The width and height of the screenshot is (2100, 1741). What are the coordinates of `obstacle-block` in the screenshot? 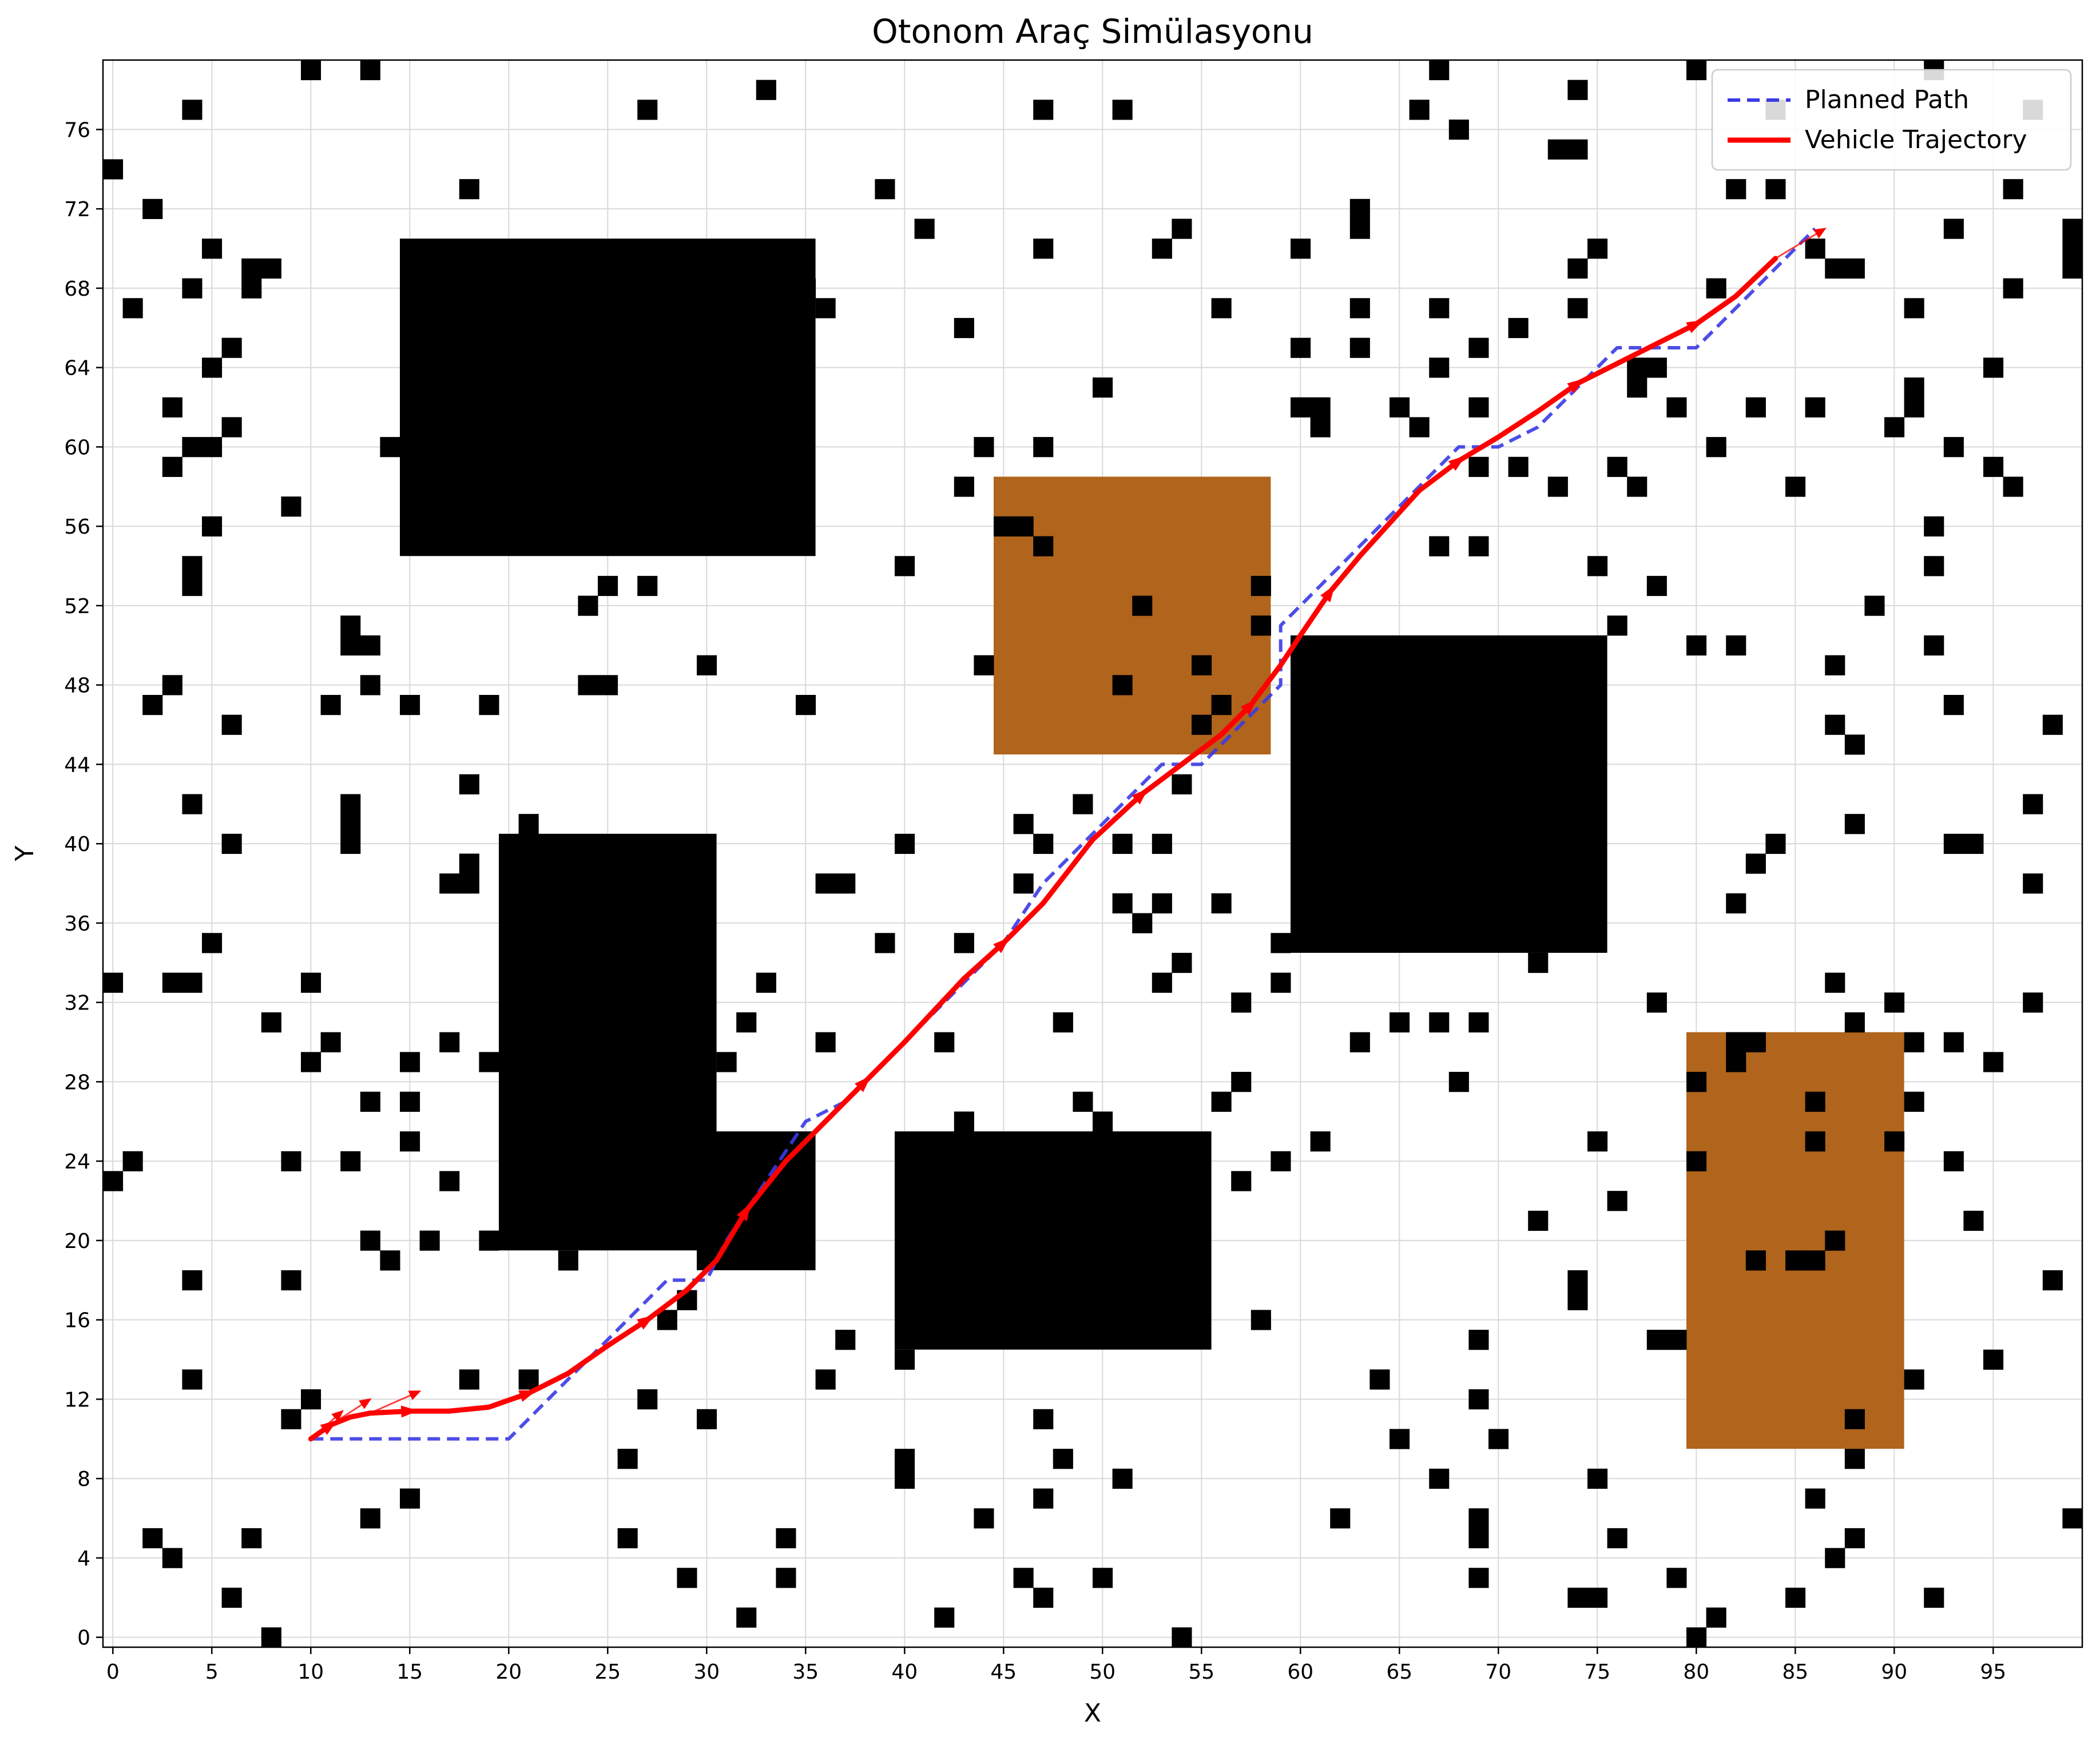 It's located at (1449, 794).